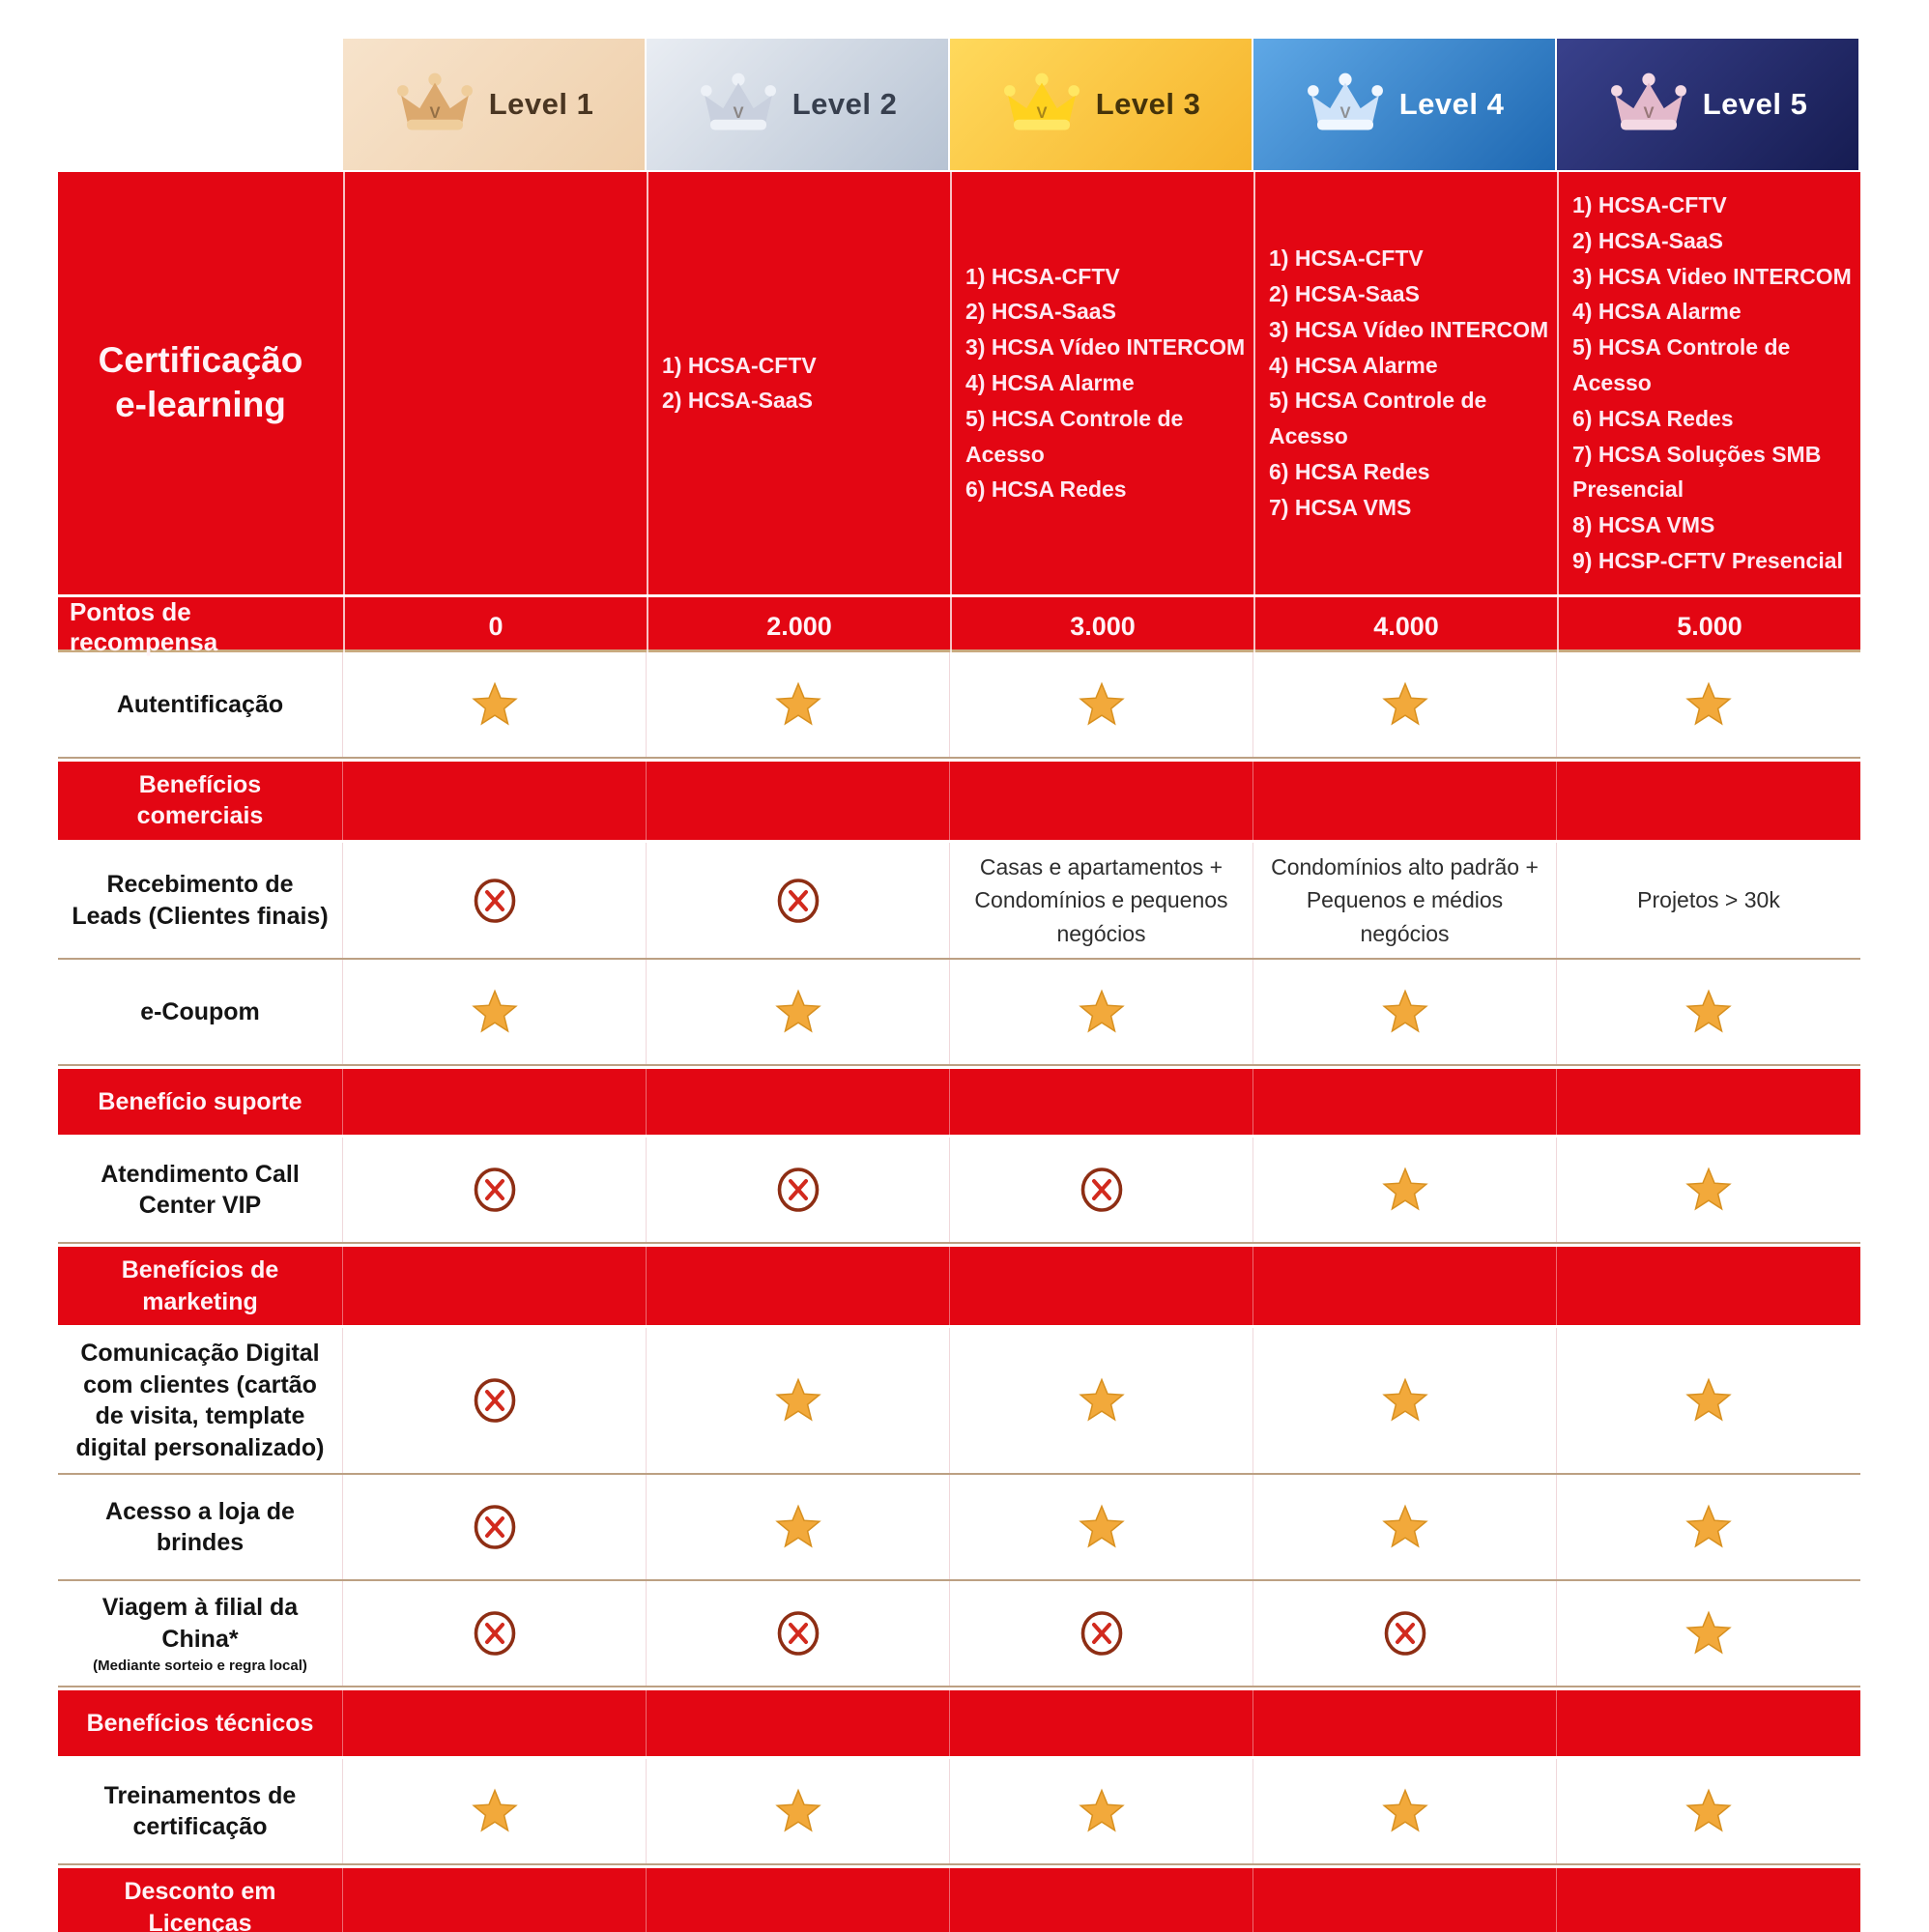 This screenshot has height=1932, width=1929. I want to click on certification-item: 6) HCSA Redes, so click(1653, 418).